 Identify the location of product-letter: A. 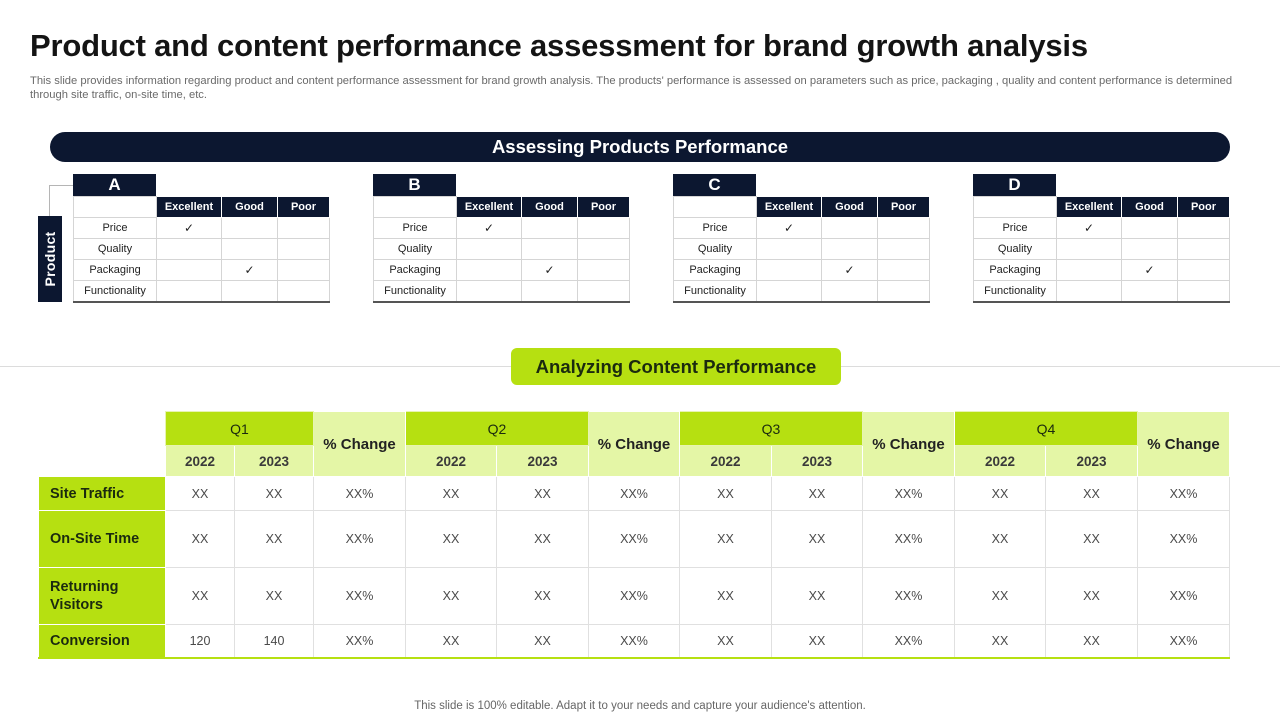
(114, 185).